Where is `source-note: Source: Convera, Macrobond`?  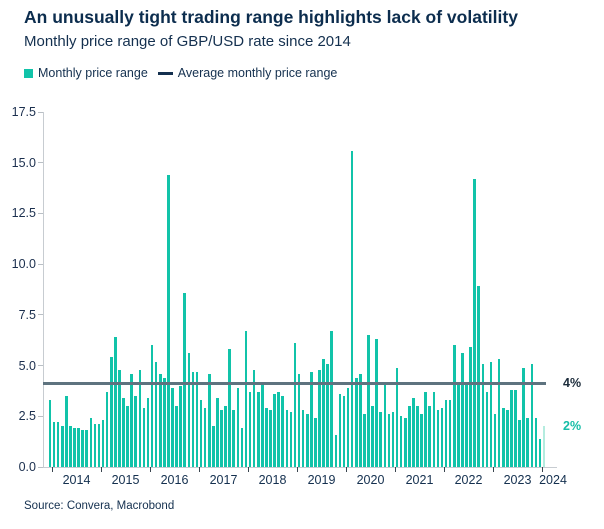 source-note: Source: Convera, Macrobond is located at coordinates (99, 506).